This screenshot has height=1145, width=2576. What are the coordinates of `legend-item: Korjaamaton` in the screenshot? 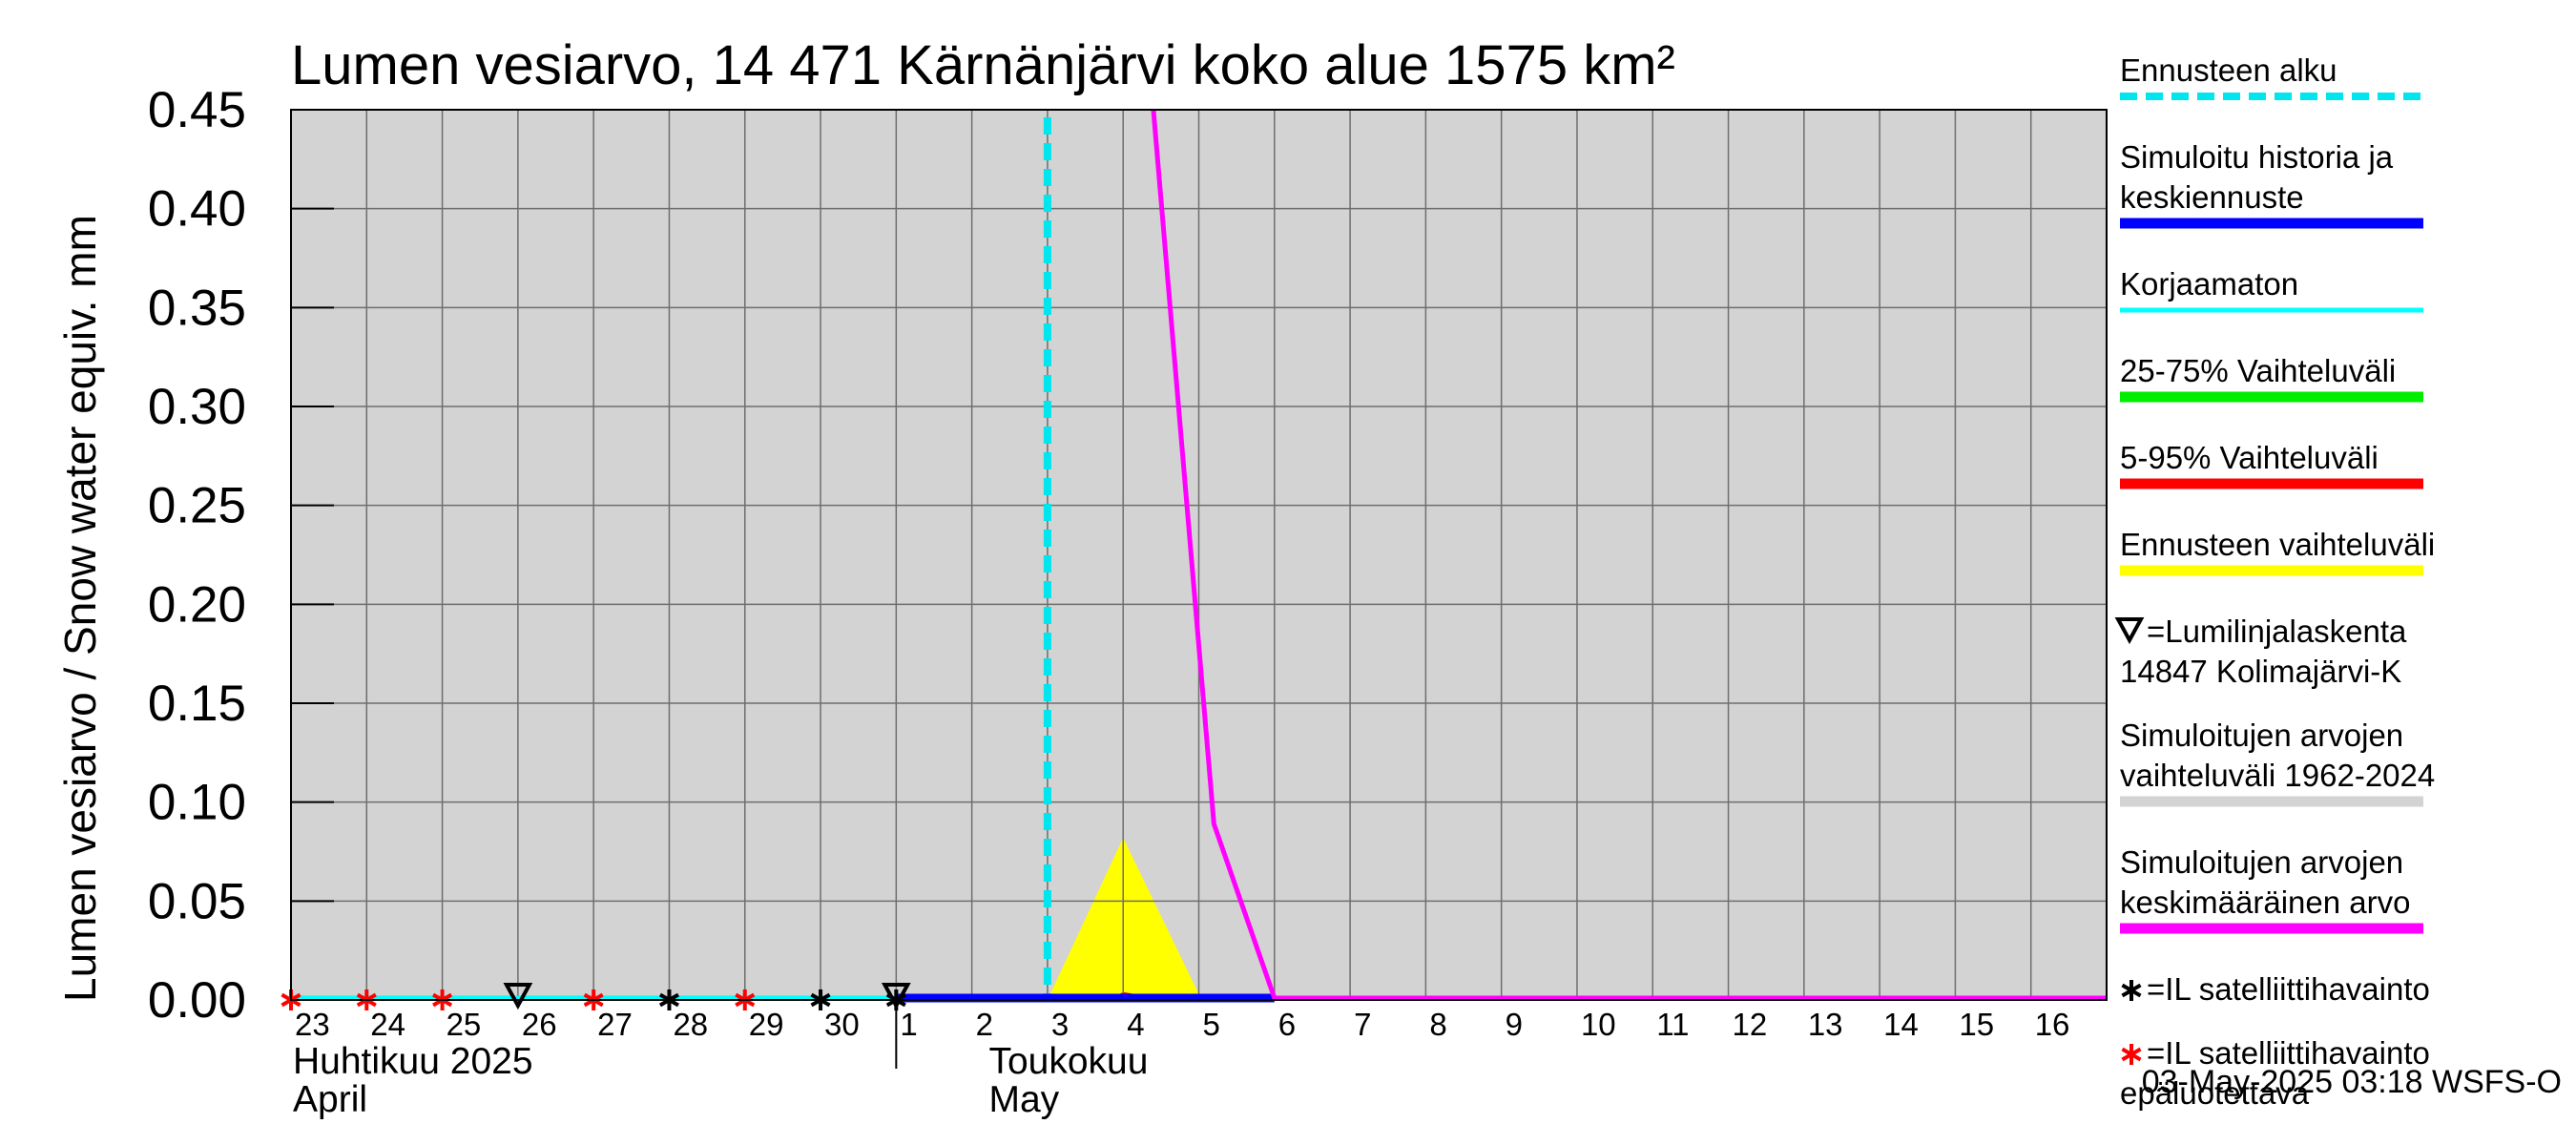 It's located at (2271, 289).